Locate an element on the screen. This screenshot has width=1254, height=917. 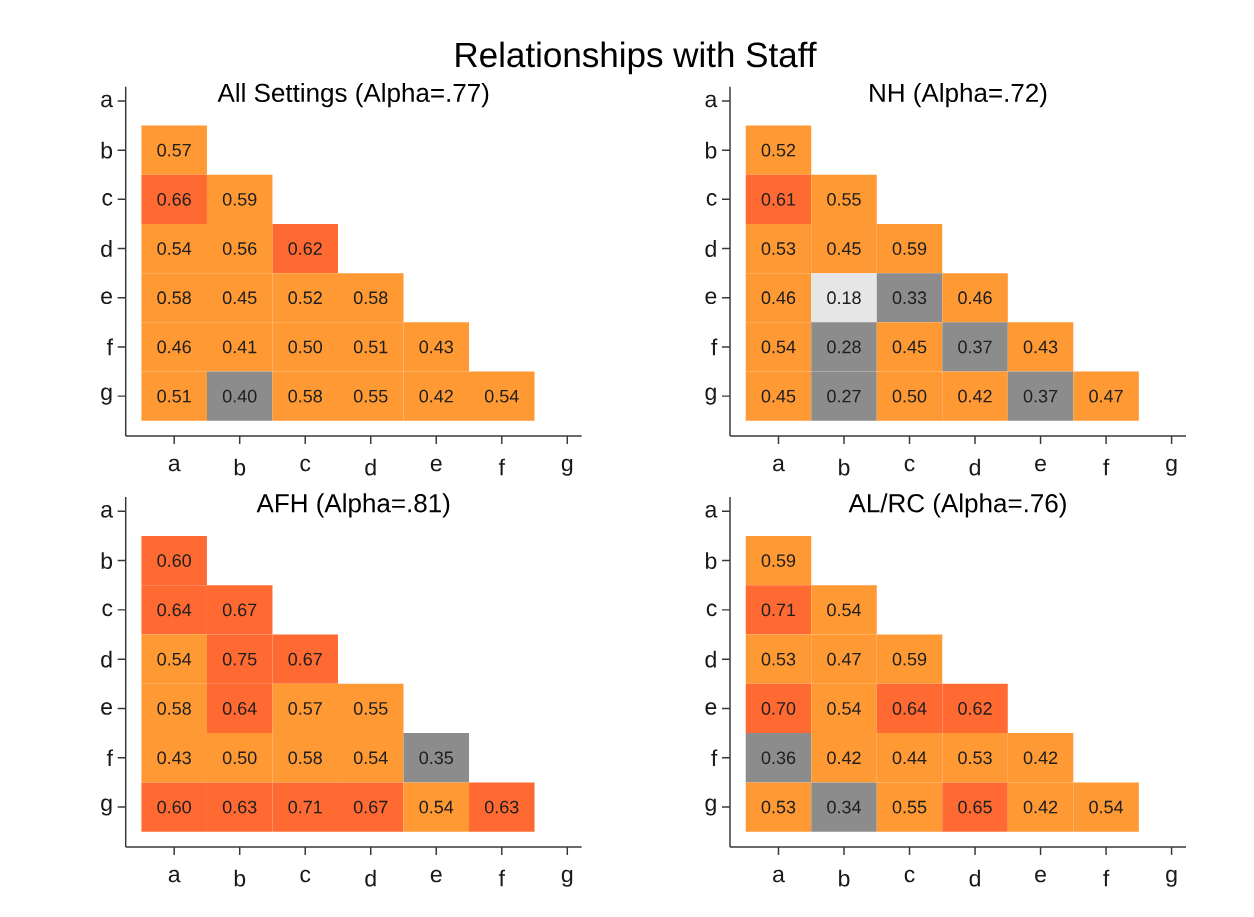
data-label: 0.35 is located at coordinates (436, 758).